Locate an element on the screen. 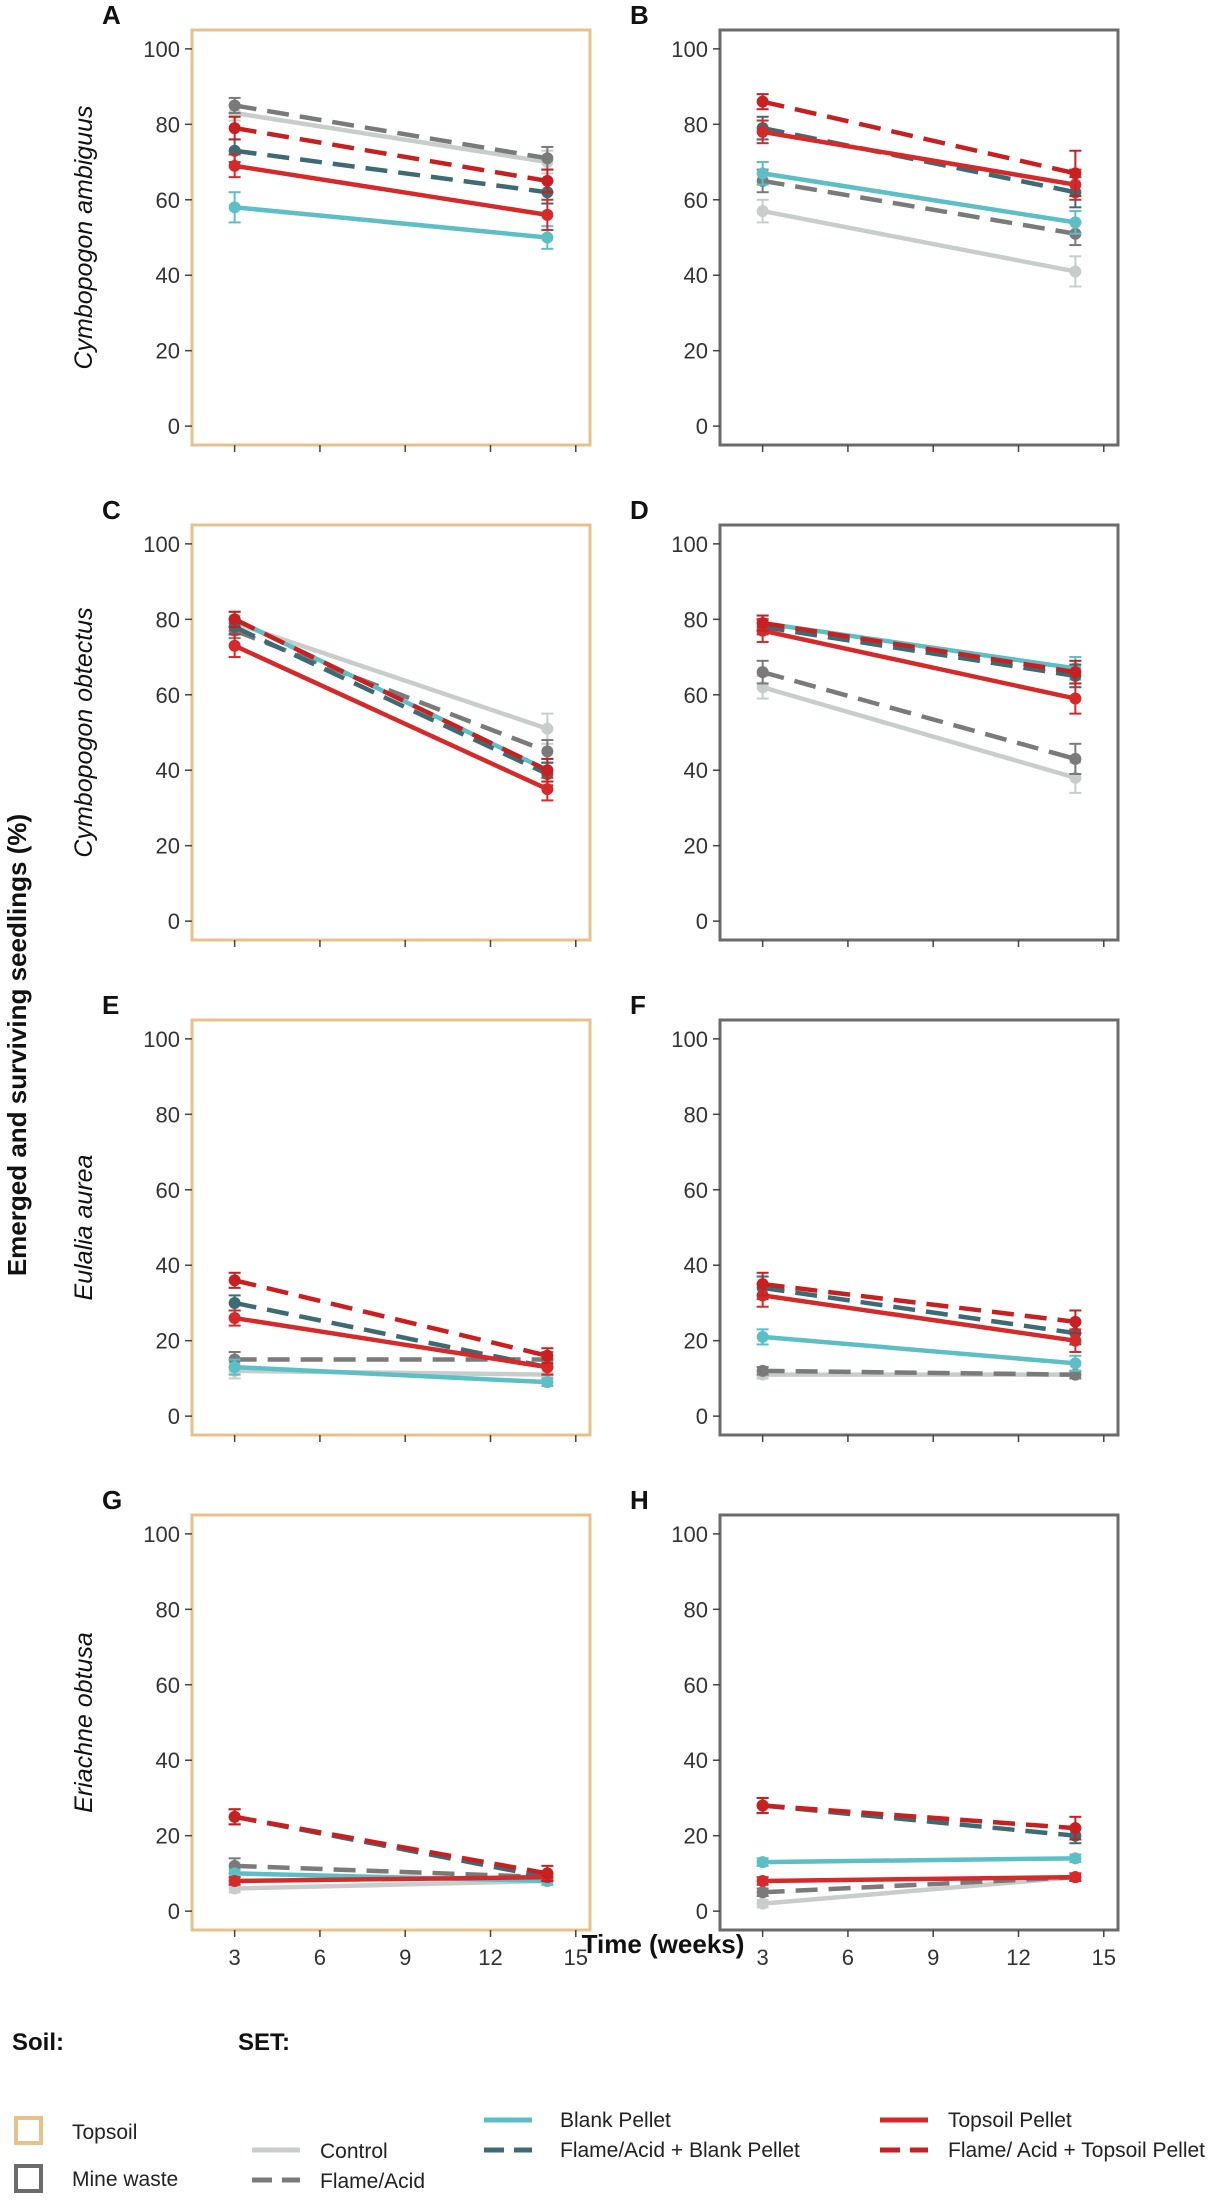 This screenshot has height=2203, width=1231. panel-frame-b is located at coordinates (919, 237).